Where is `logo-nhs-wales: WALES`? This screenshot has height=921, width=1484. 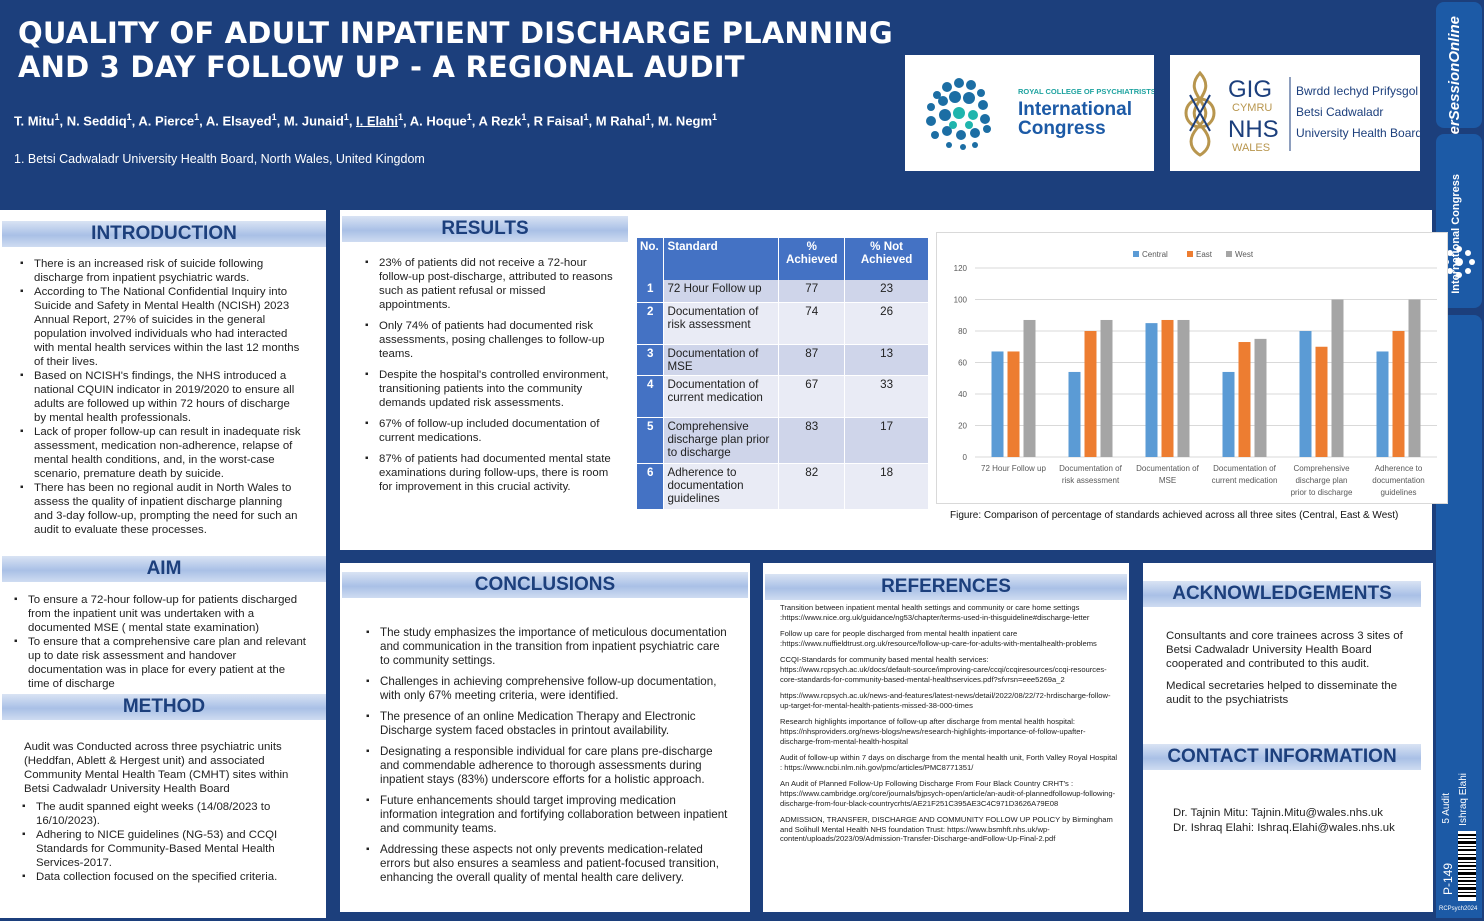
logo-nhs-wales: WALES is located at coordinates (1251, 148).